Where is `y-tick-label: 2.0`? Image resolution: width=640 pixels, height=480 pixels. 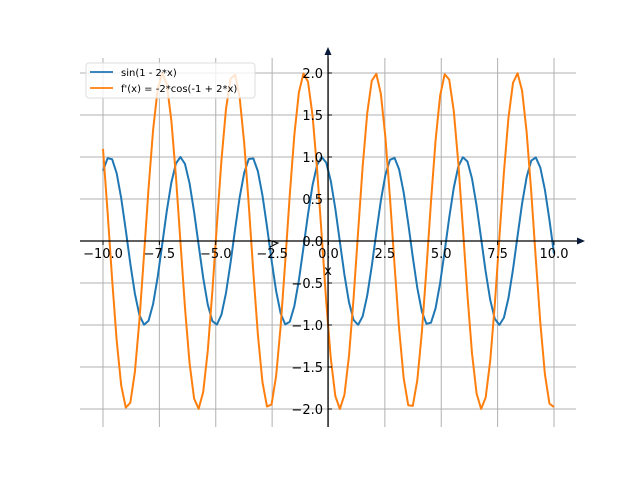
y-tick-label: 2.0 is located at coordinates (312, 74).